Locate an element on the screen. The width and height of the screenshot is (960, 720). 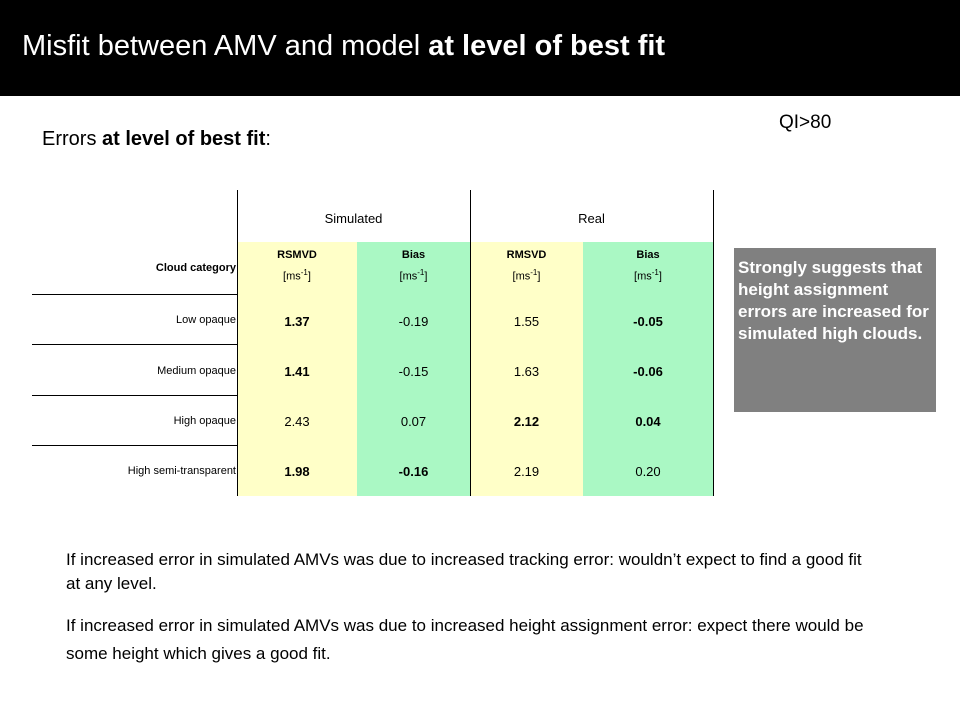
row-header-cloud-category: Cloud category is located at coordinates (195, 268).